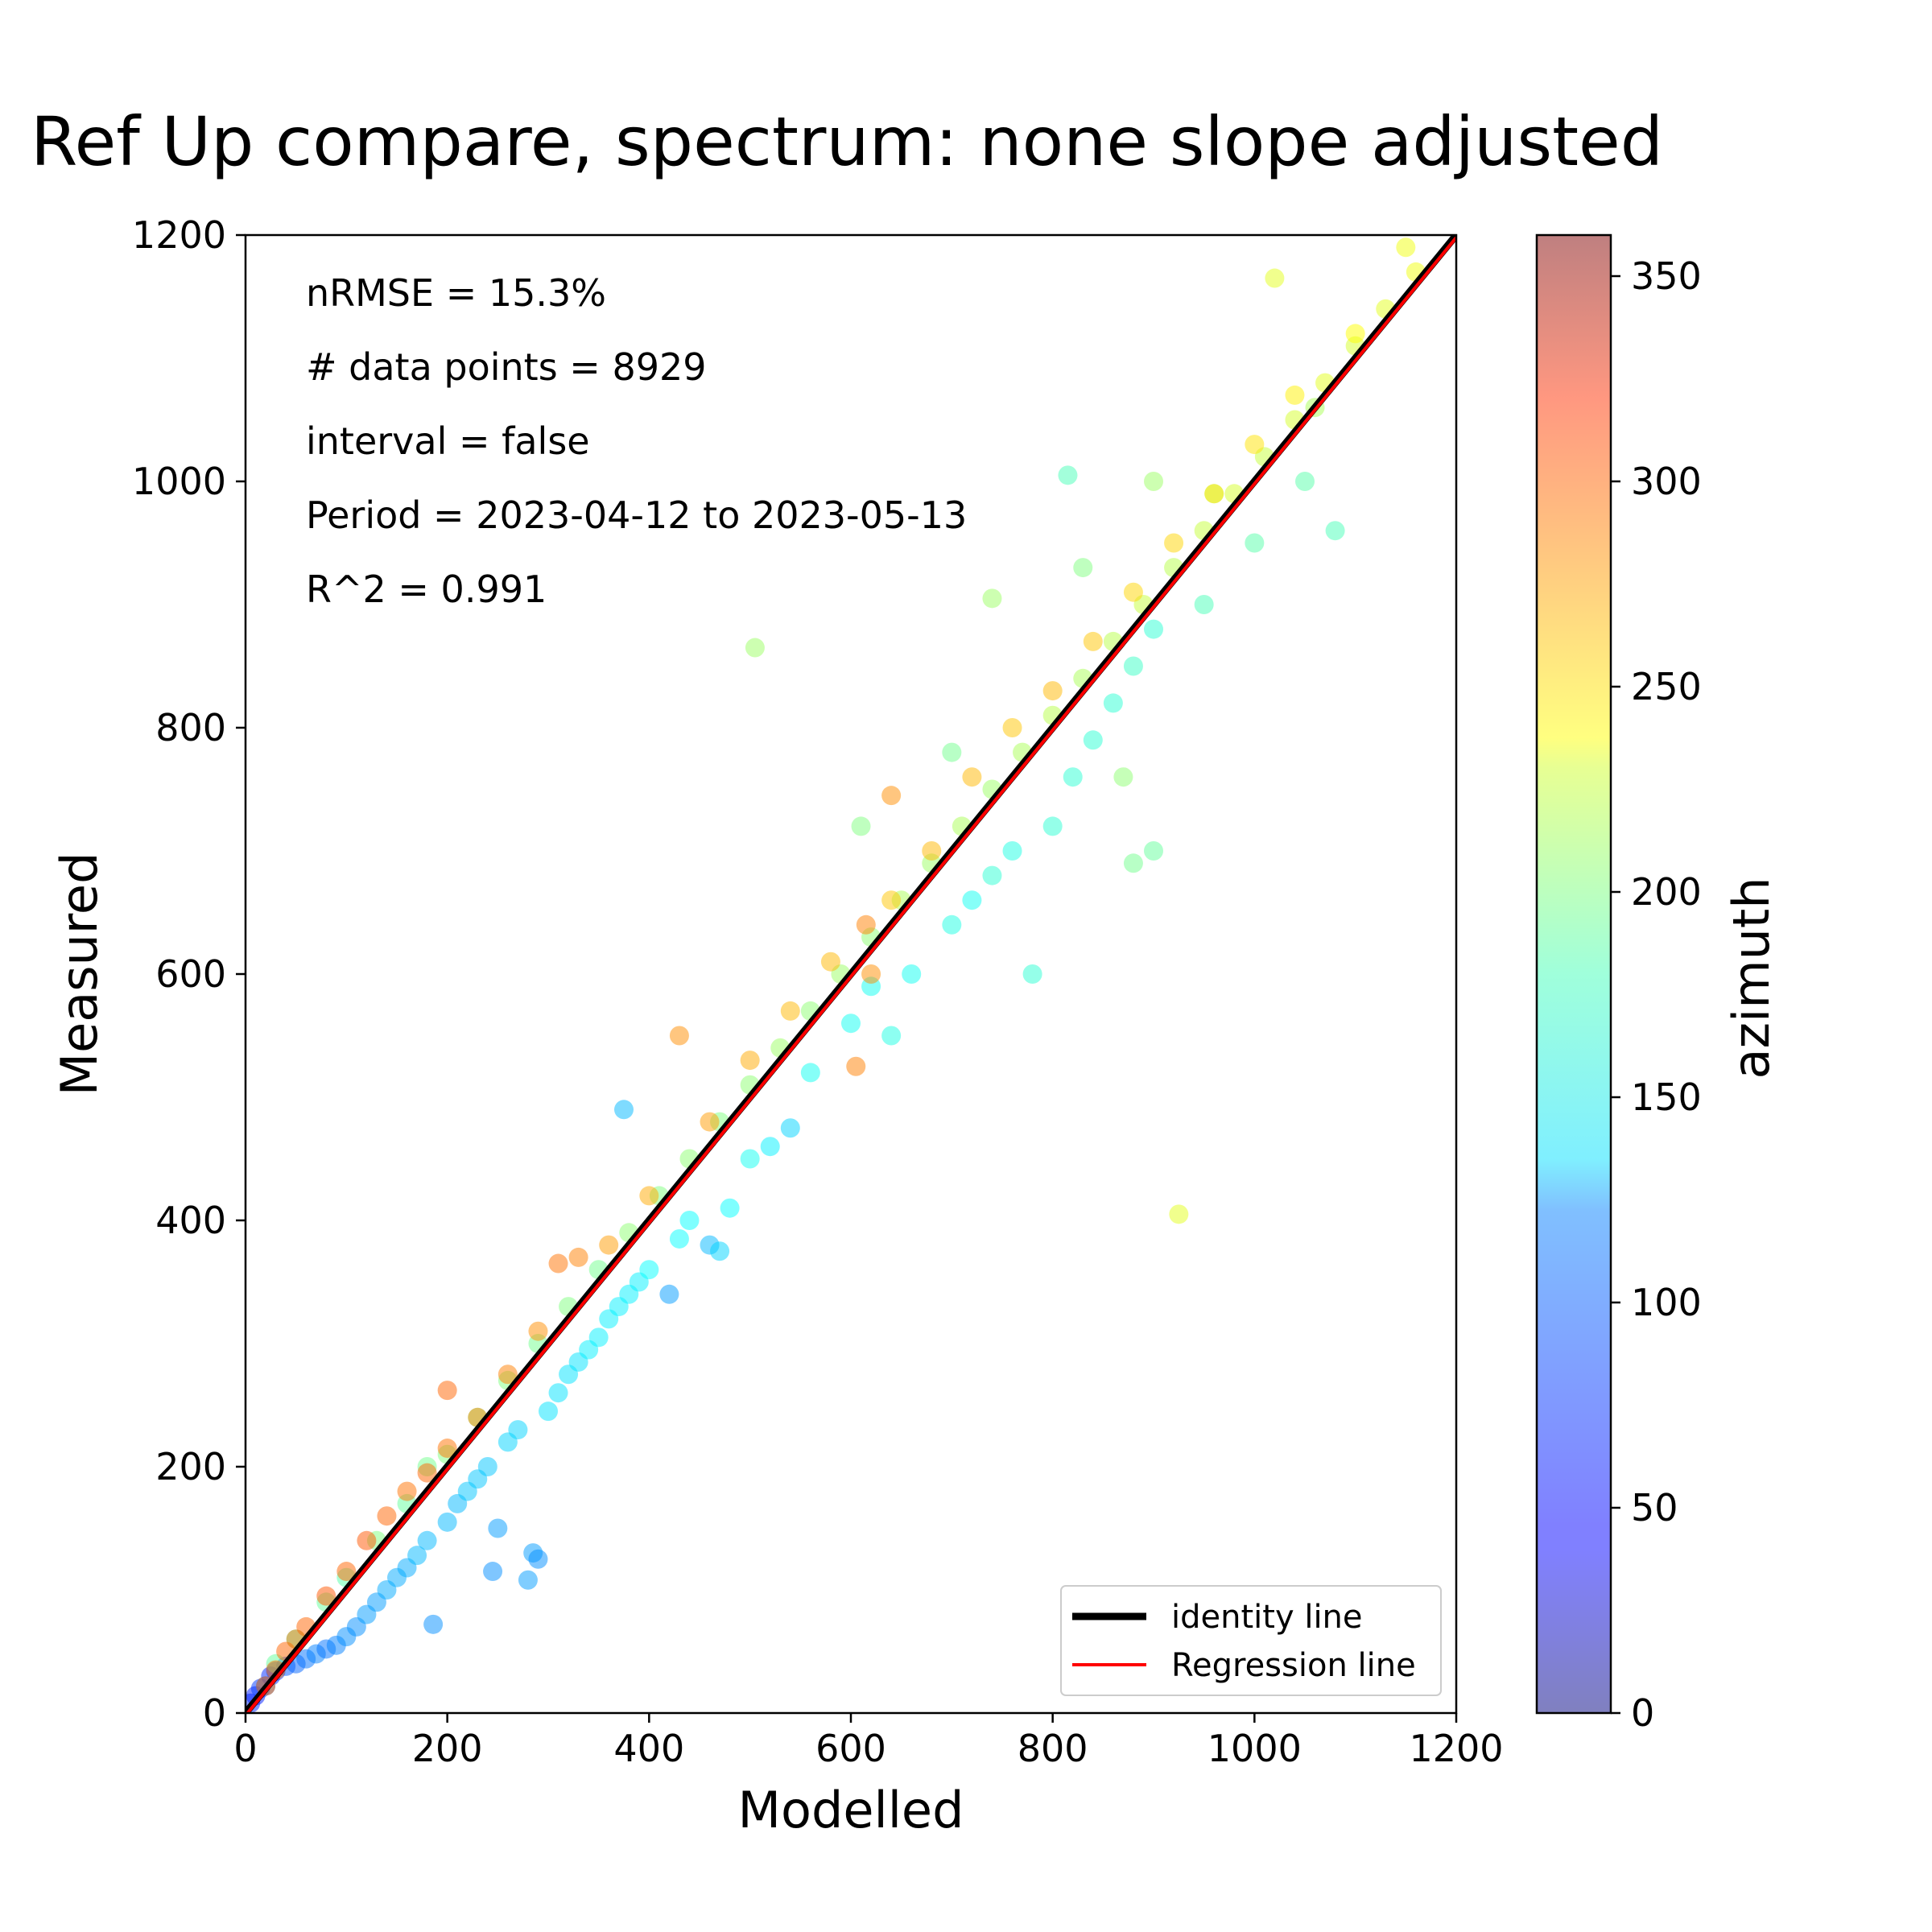 The width and height of the screenshot is (1932, 1932). What do you see at coordinates (179, 482) in the screenshot?
I see `y-tick-label: 1000` at bounding box center [179, 482].